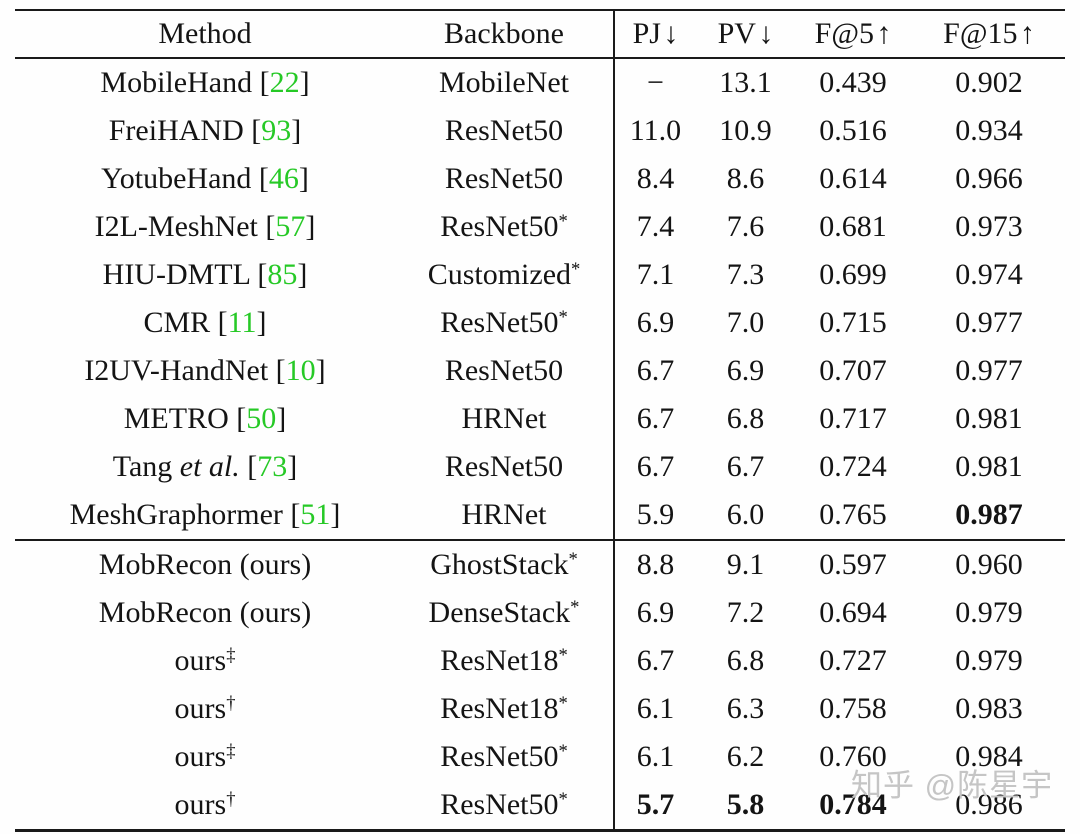 Image resolution: width=1080 pixels, height=834 pixels. I want to click on method-cell: MobRecon (ours), so click(205, 565).